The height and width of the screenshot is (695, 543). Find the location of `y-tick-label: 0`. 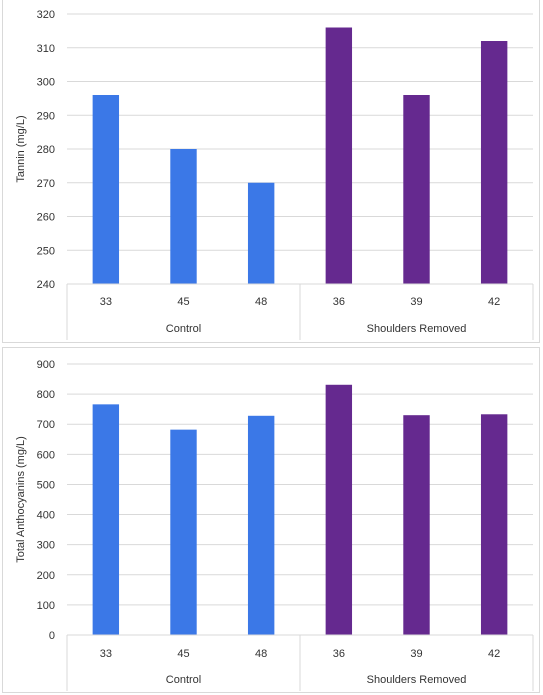

y-tick-label: 0 is located at coordinates (52, 636).